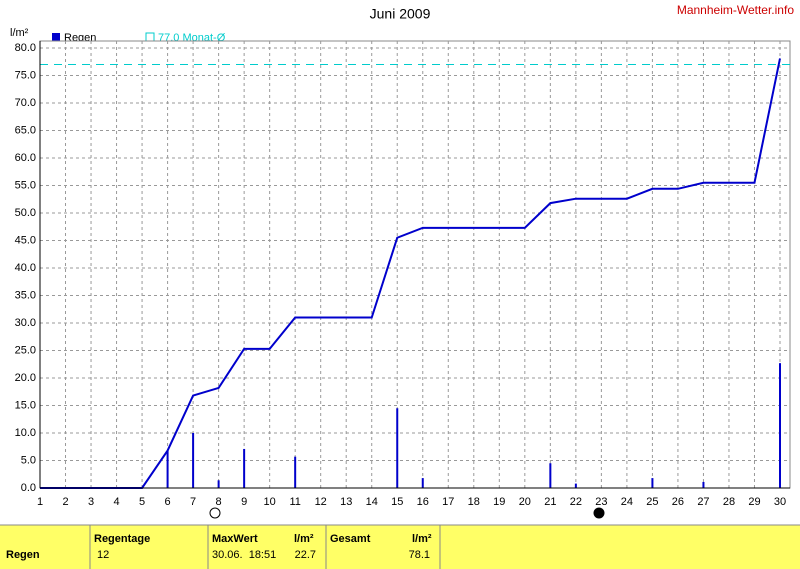 Image resolution: width=800 pixels, height=569 pixels. What do you see at coordinates (25, 213) in the screenshot?
I see `y-tick-label: 50.0` at bounding box center [25, 213].